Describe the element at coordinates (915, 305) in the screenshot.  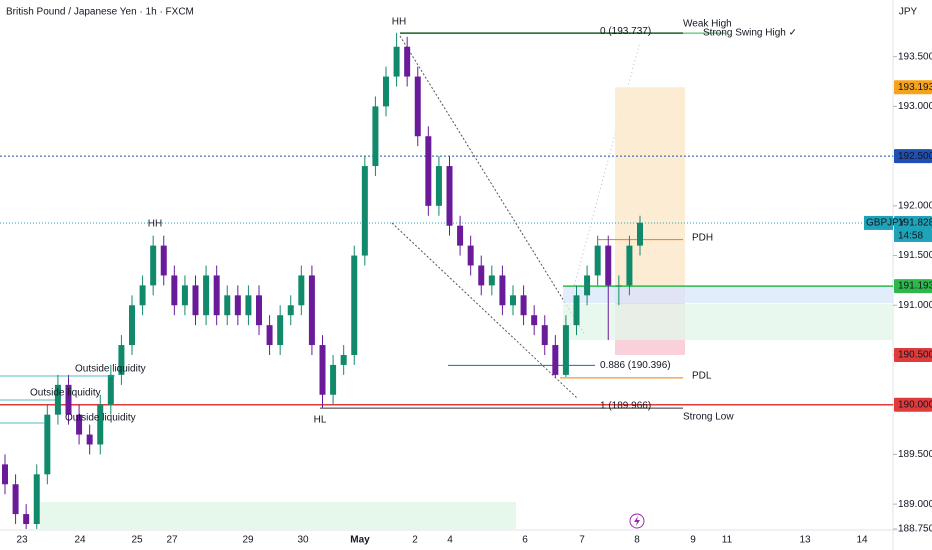
I see `y-tick-label: 191.000` at that location.